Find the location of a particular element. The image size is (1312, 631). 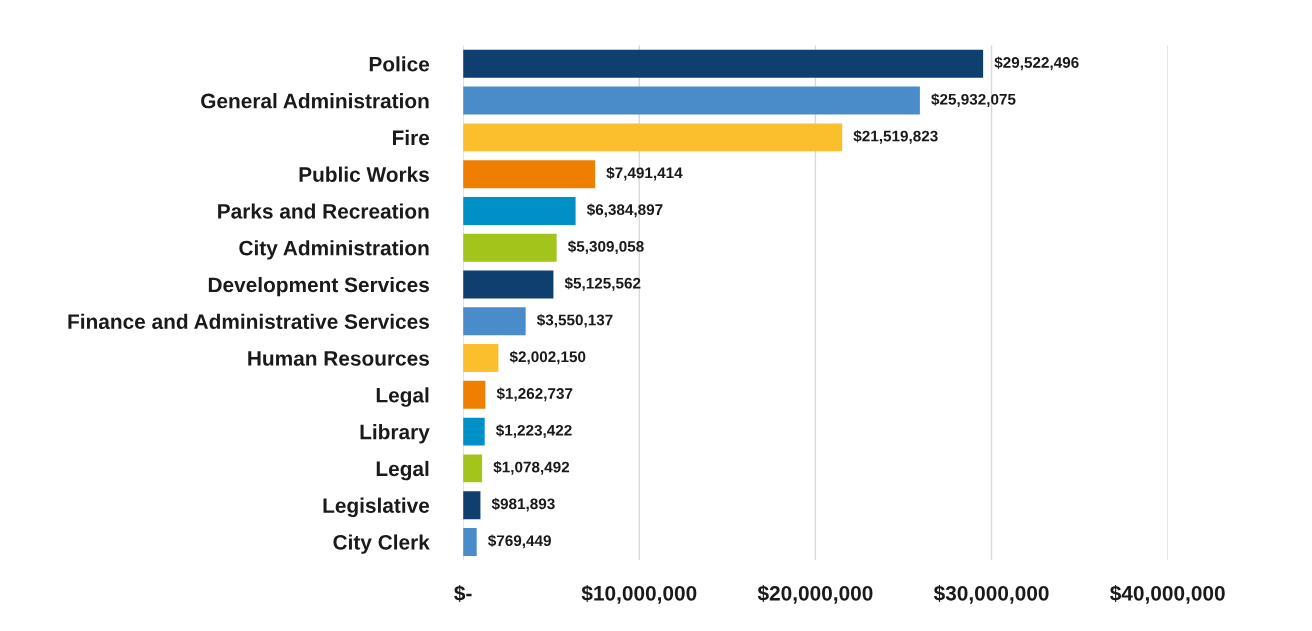

data-label: $5,125,562 is located at coordinates (602, 284).